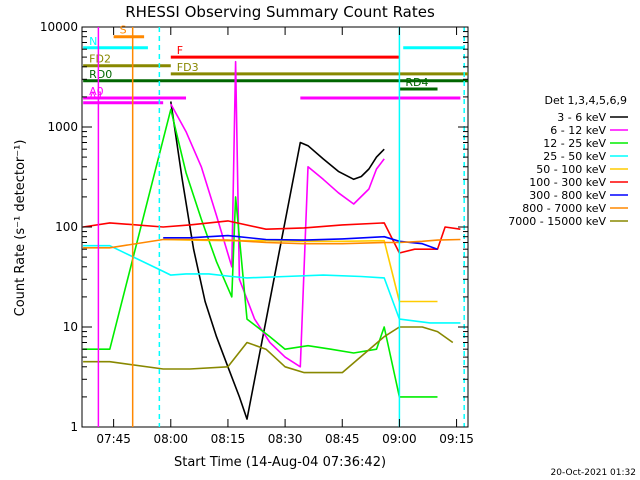 The width and height of the screenshot is (640, 480). I want to click on y-axis-label: Count Rate (s⁻¹ detector⁻¹), so click(20, 228).